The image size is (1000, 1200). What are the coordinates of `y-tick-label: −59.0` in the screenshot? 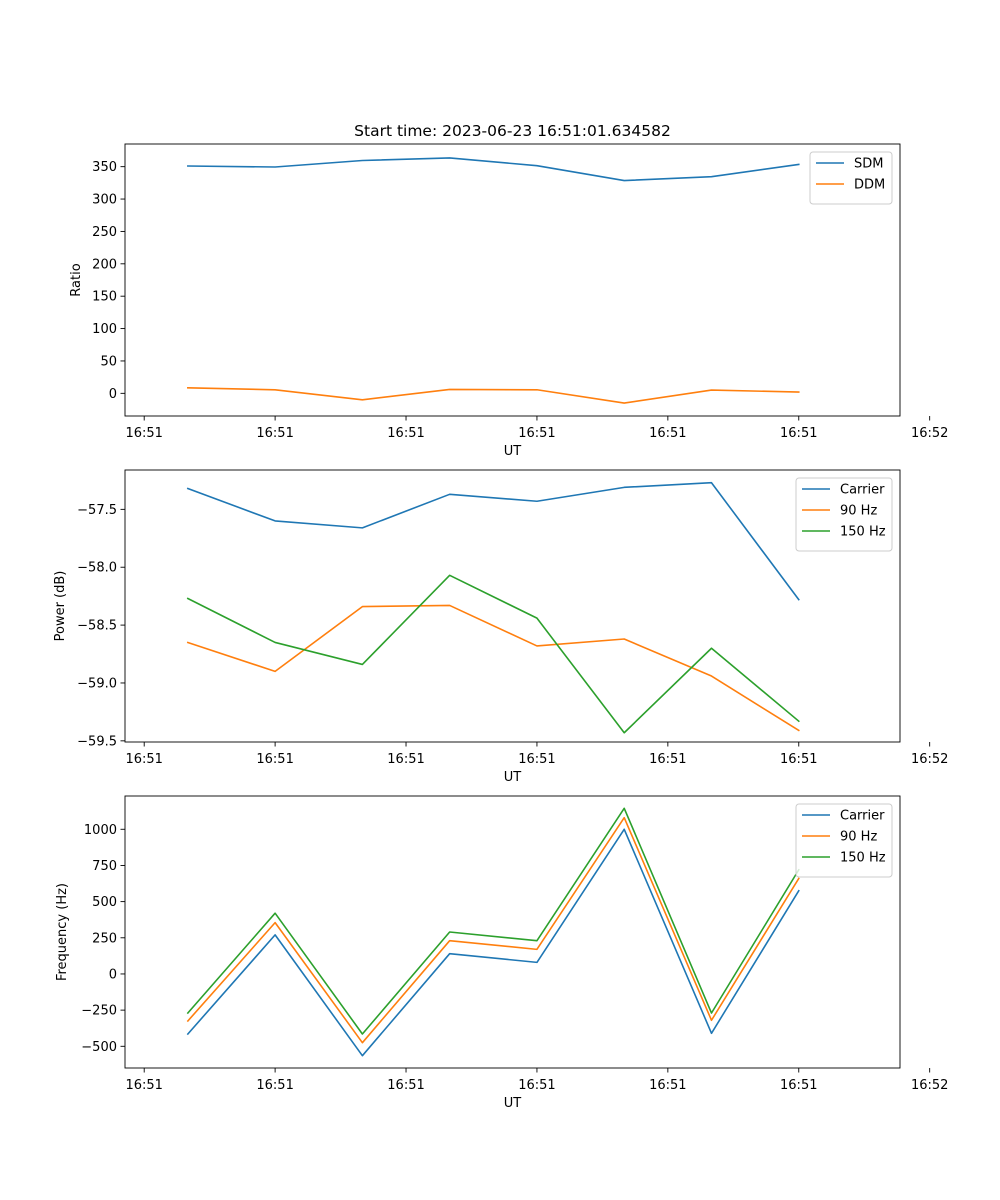 It's located at (97, 683).